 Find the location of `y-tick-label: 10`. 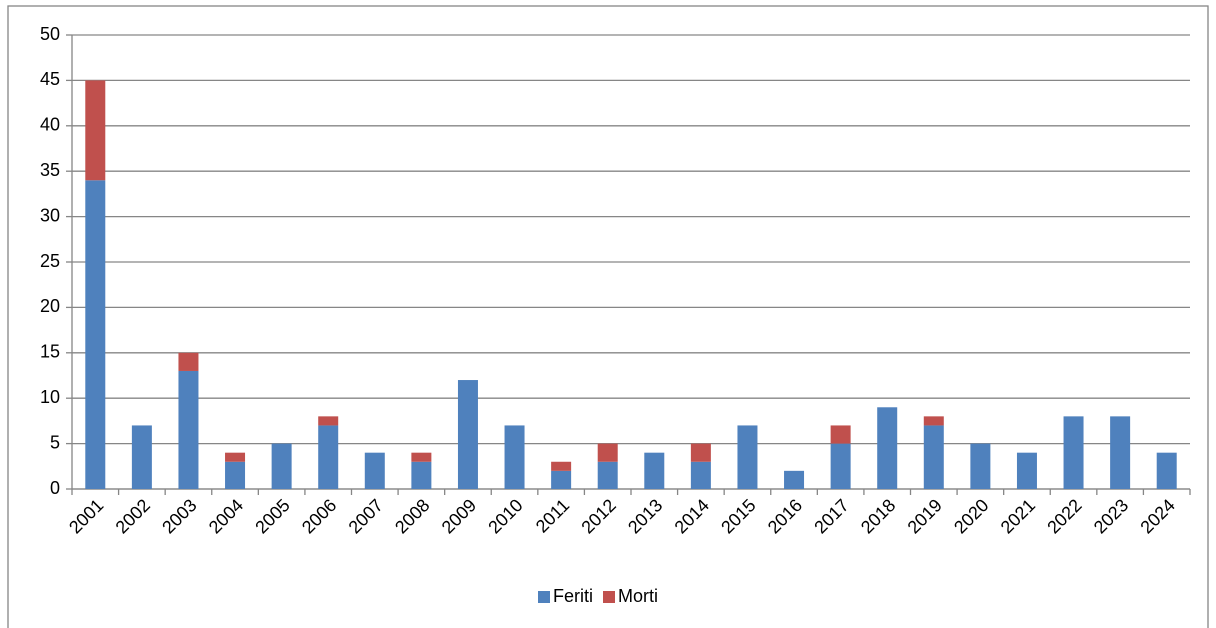

y-tick-label: 10 is located at coordinates (50, 397).